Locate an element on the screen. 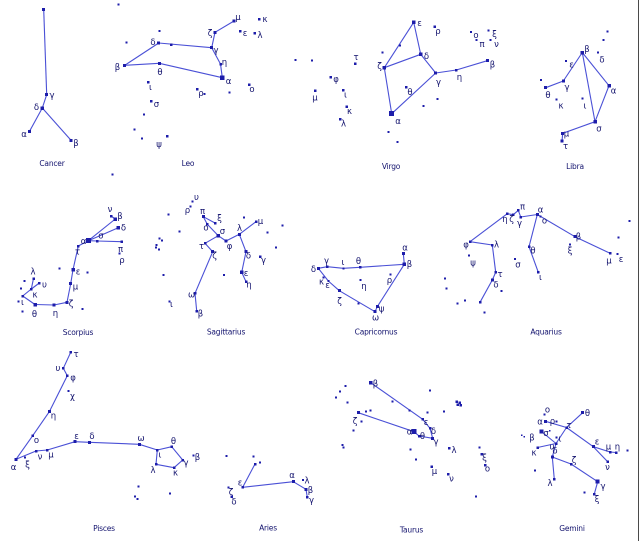 The width and height of the screenshot is (640, 541). star-label: ρ is located at coordinates (552, 422).